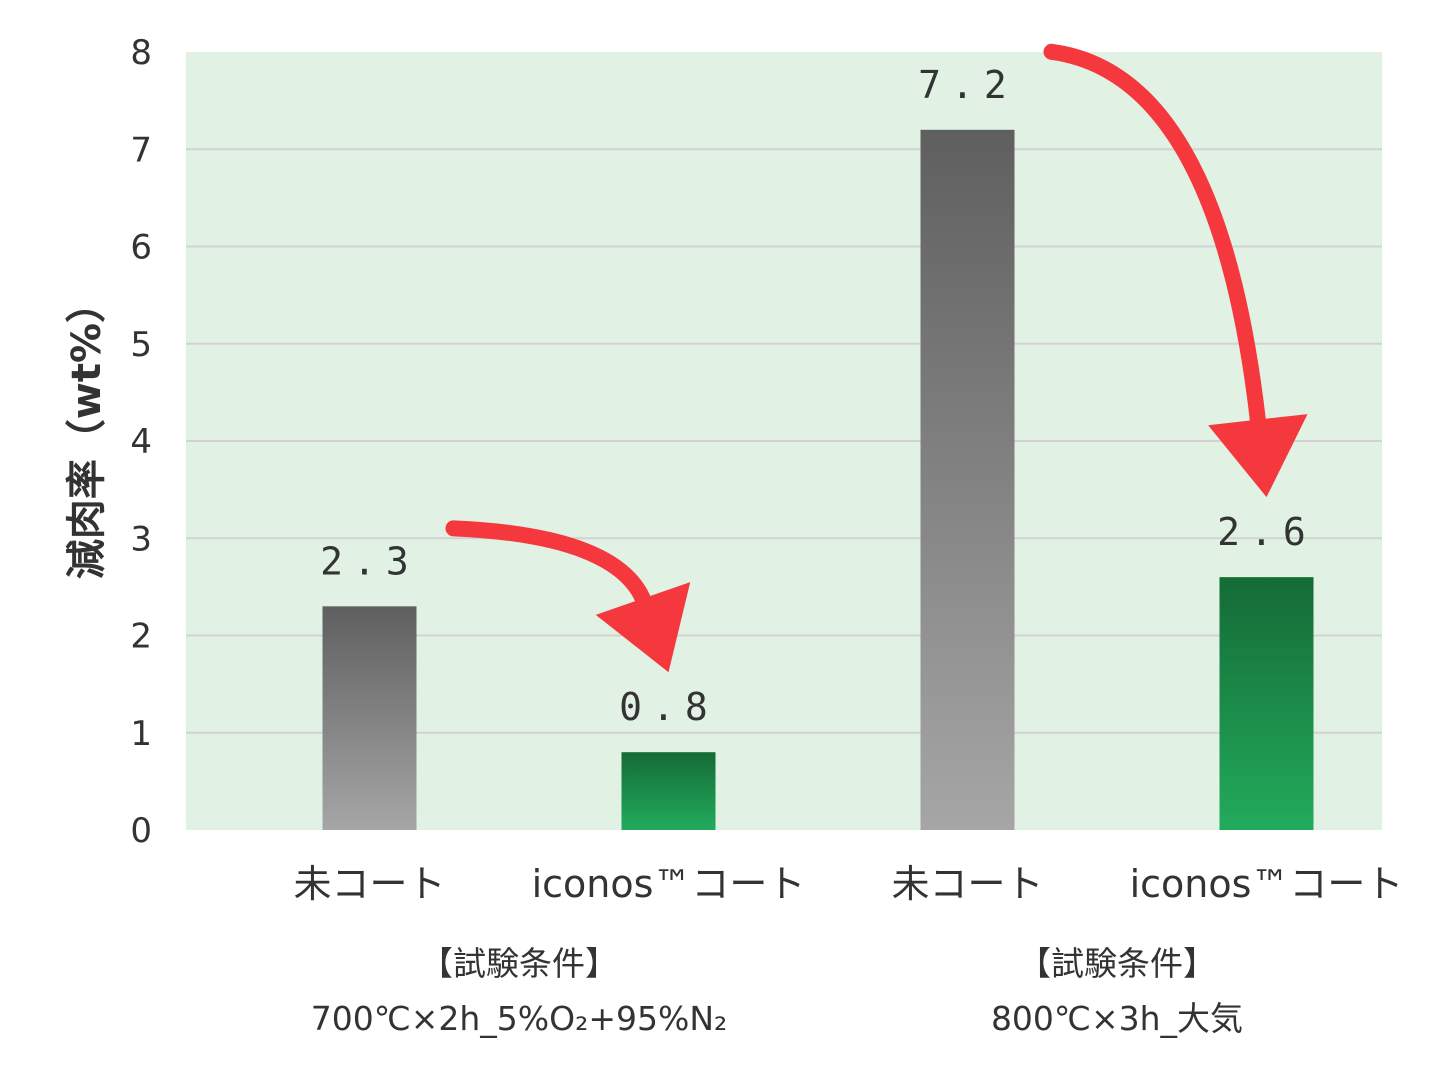 Image resolution: width=1434 pixels, height=1069 pixels. What do you see at coordinates (848, 884) in the screenshot?
I see `category-labels: 未コート iconos™コート 未コート iconos™コート` at bounding box center [848, 884].